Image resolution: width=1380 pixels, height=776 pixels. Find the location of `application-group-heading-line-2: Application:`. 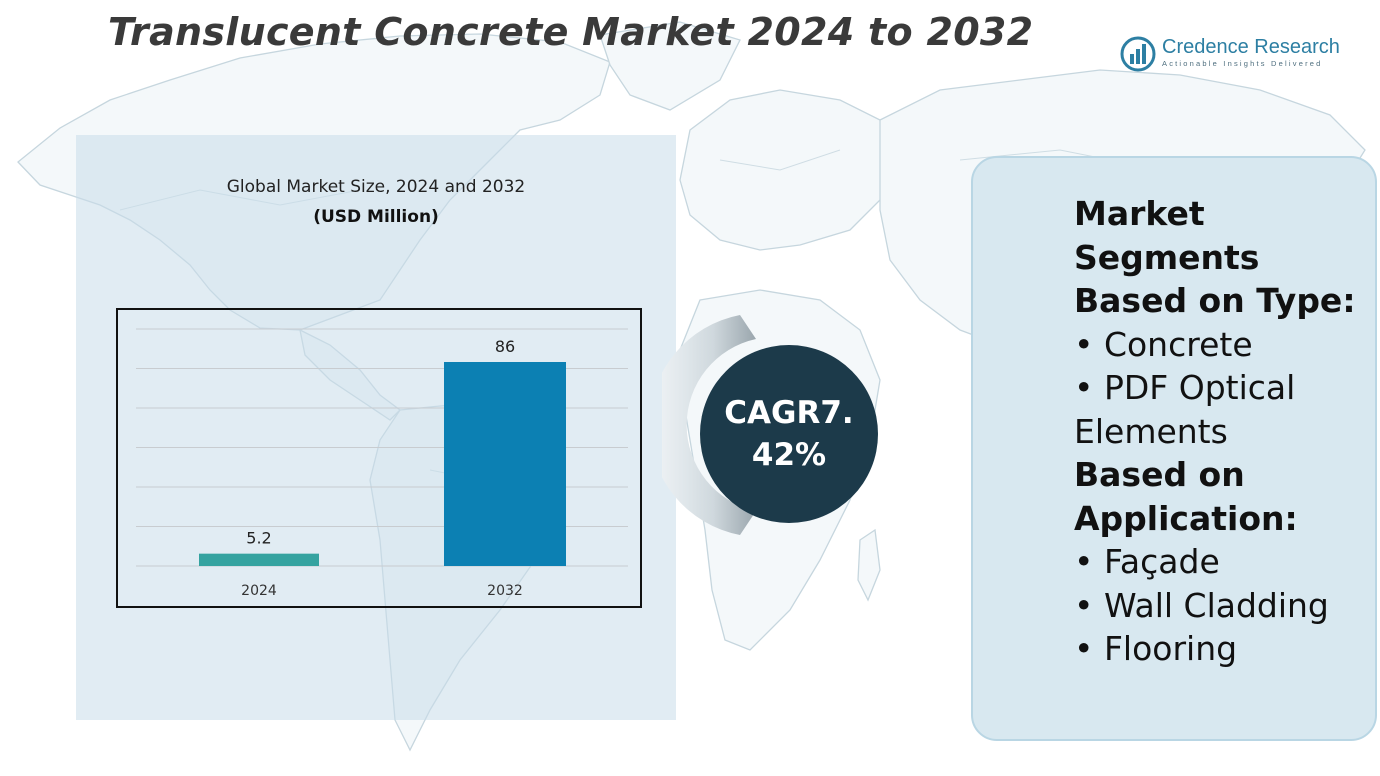

application-group-heading-line-2: Application: is located at coordinates (1186, 518).